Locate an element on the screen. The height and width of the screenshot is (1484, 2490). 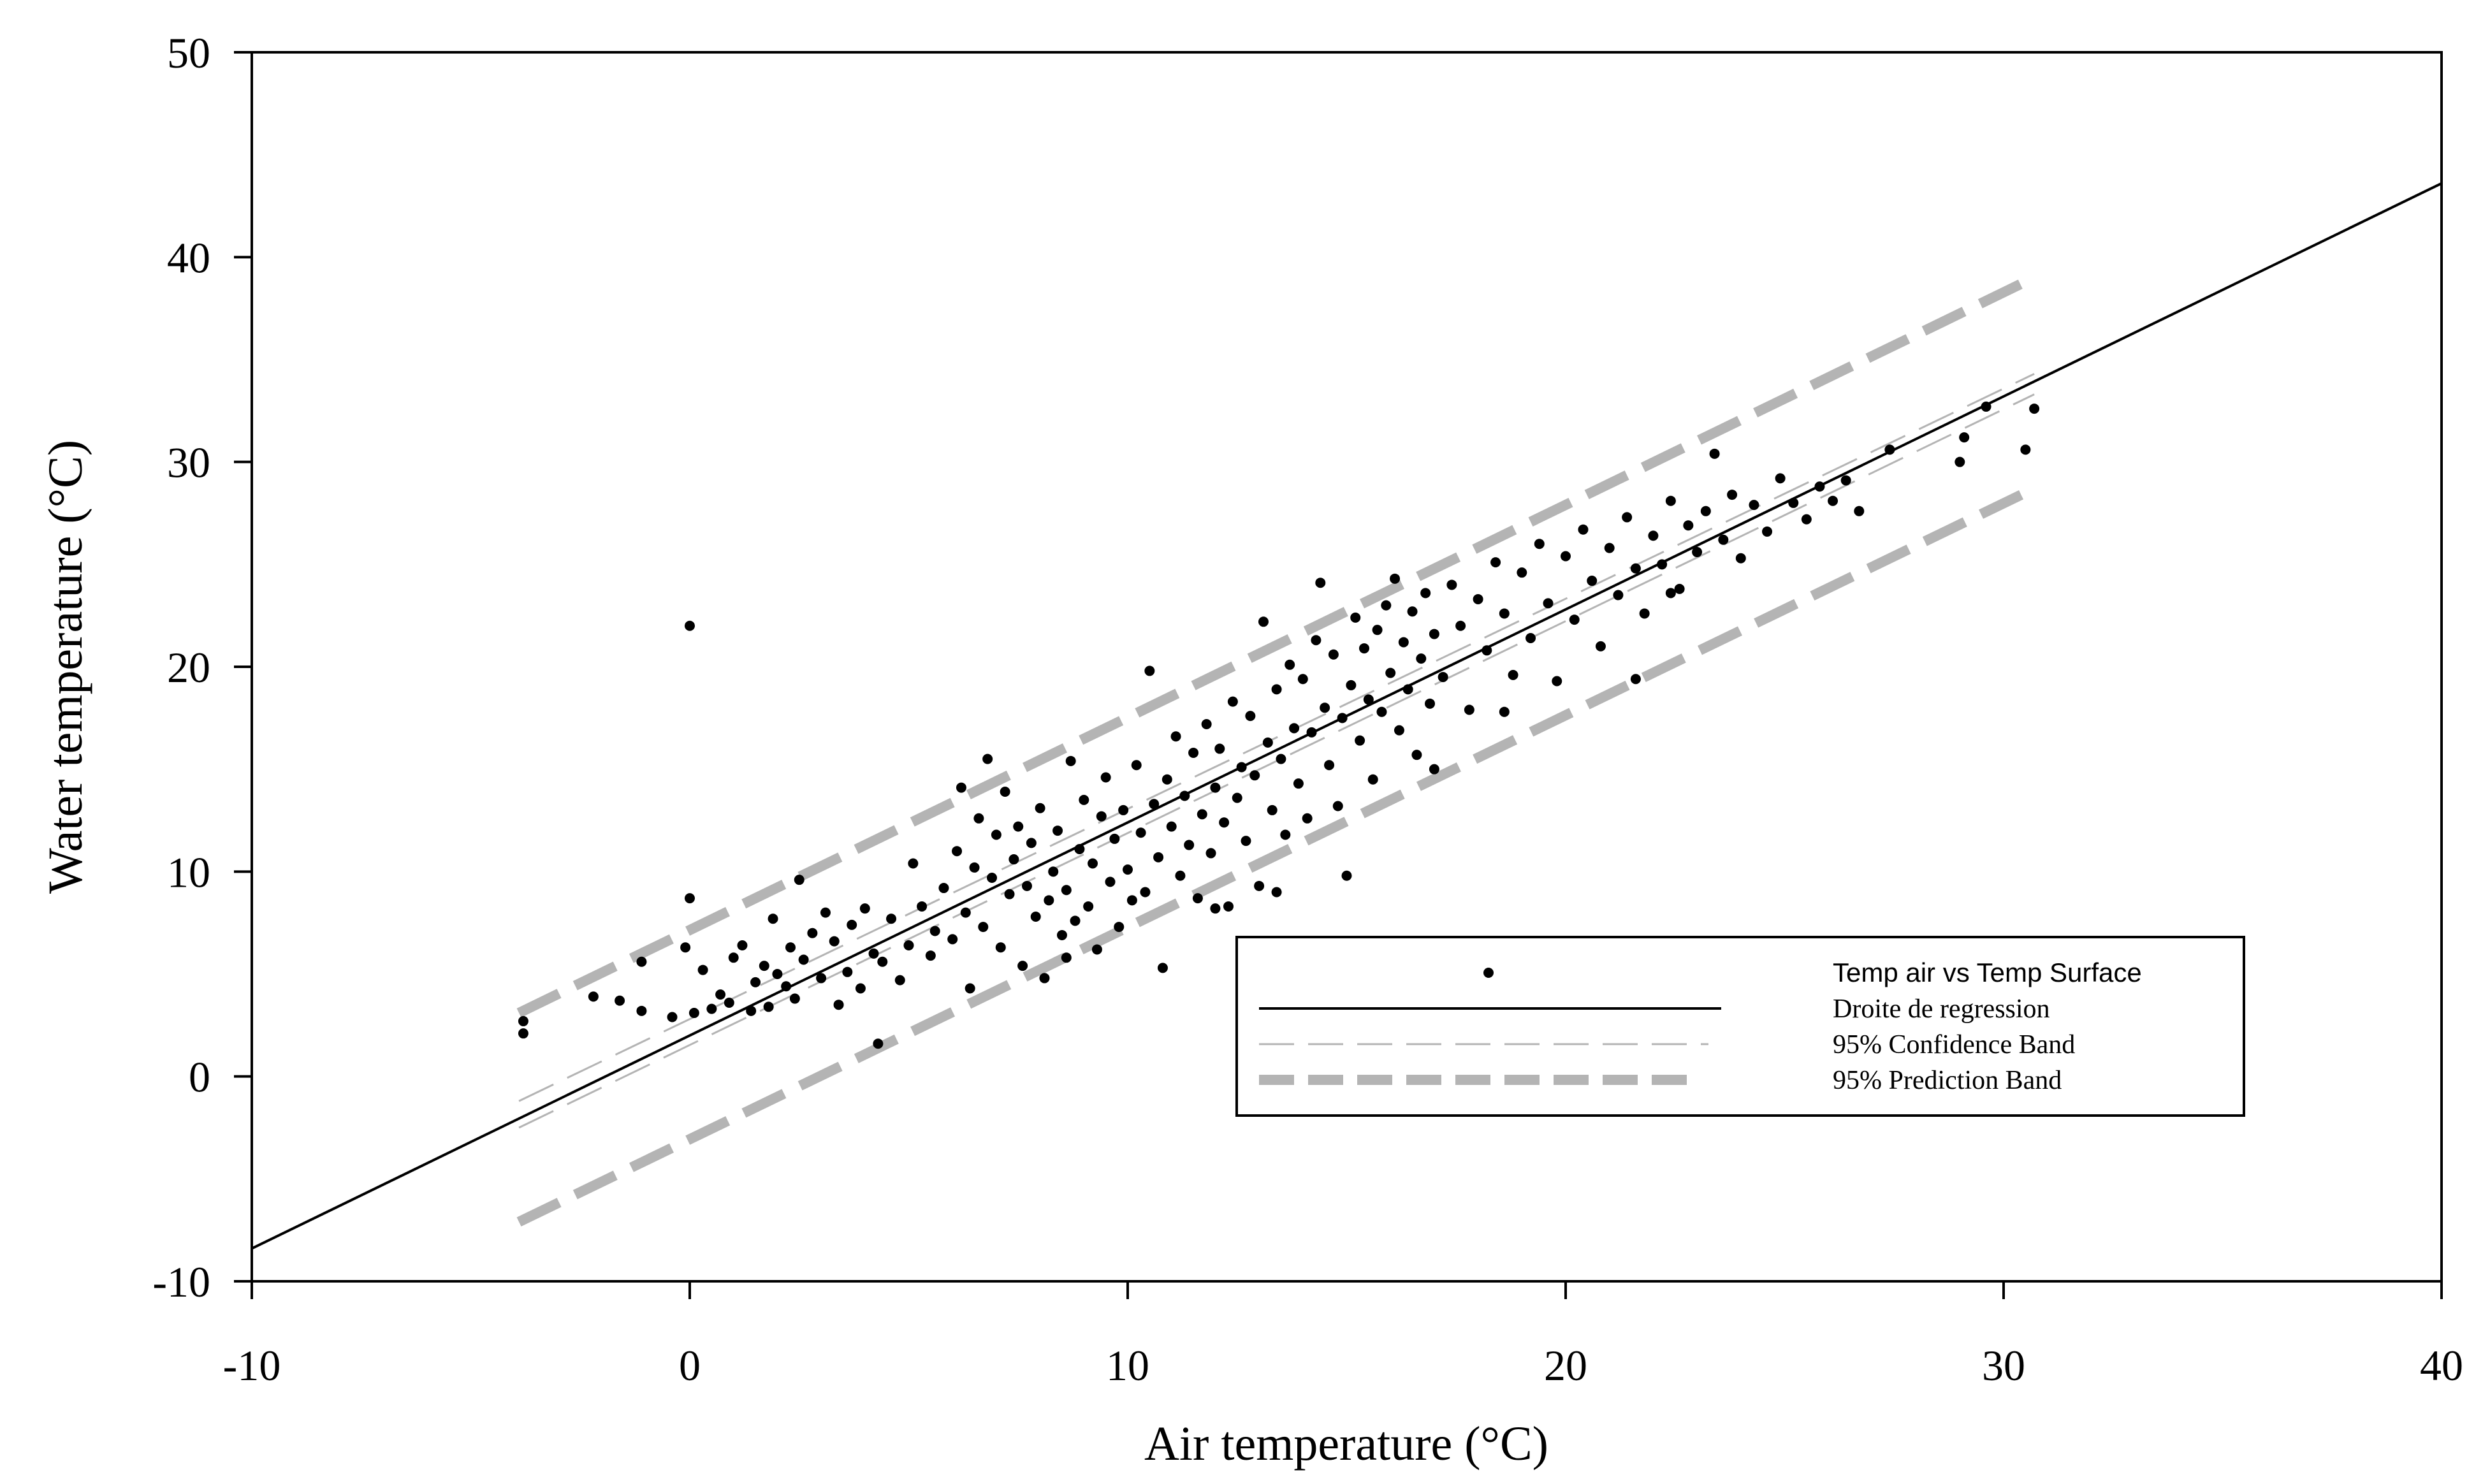
legend-box is located at coordinates (1740, 1026).